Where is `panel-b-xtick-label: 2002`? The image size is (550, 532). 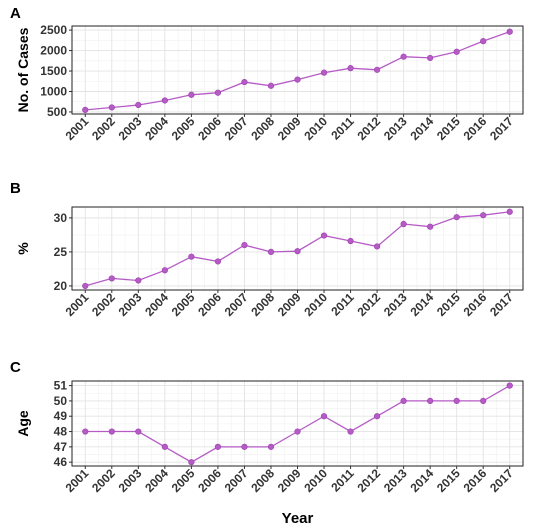
panel-b-xtick-label: 2002 is located at coordinates (103, 304).